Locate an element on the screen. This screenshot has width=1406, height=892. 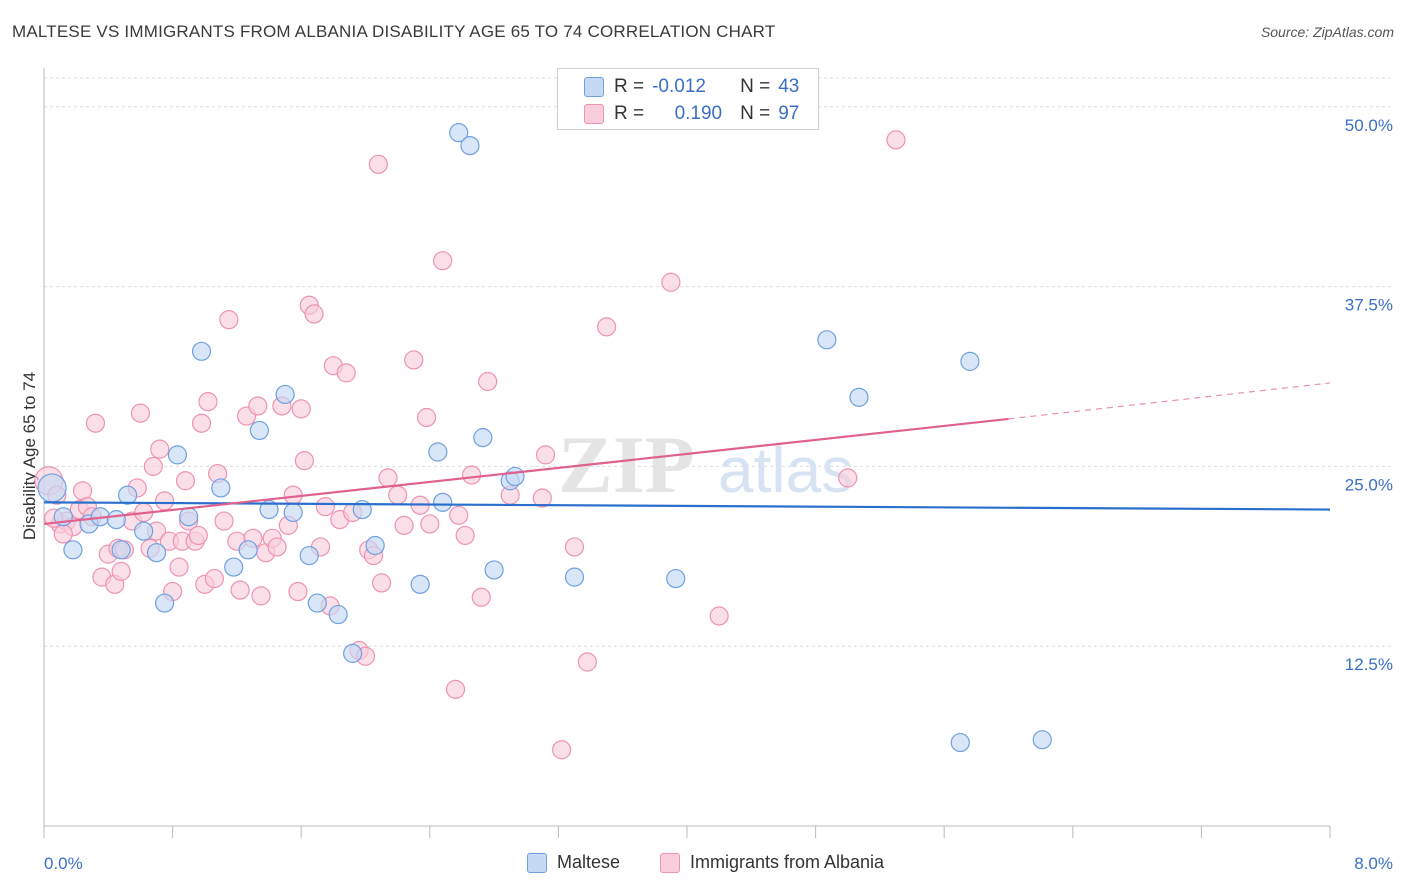
maltese-trendline is located at coordinates (687, 506).